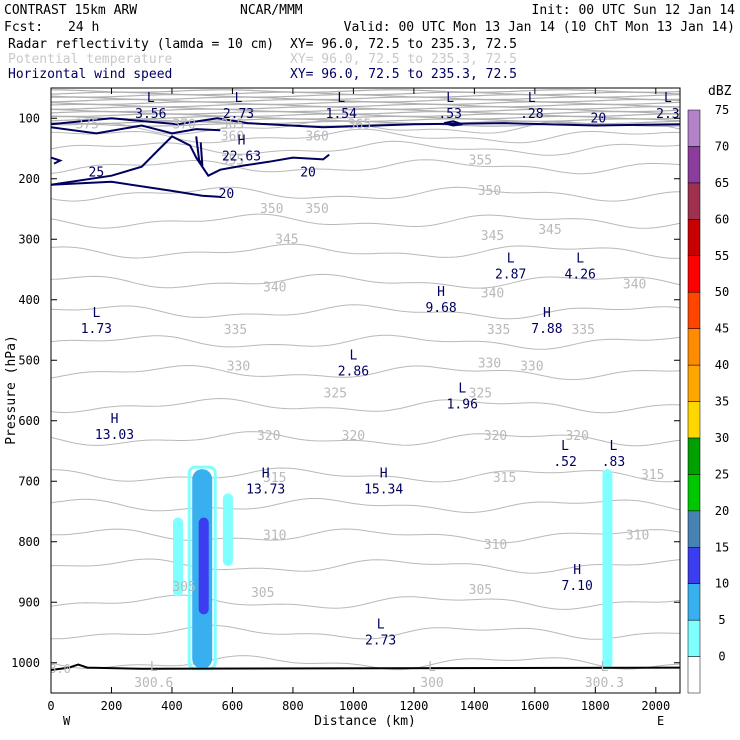 Image resolution: width=740 pixels, height=740 pixels. I want to click on y-tick-label: 700, so click(29, 481).